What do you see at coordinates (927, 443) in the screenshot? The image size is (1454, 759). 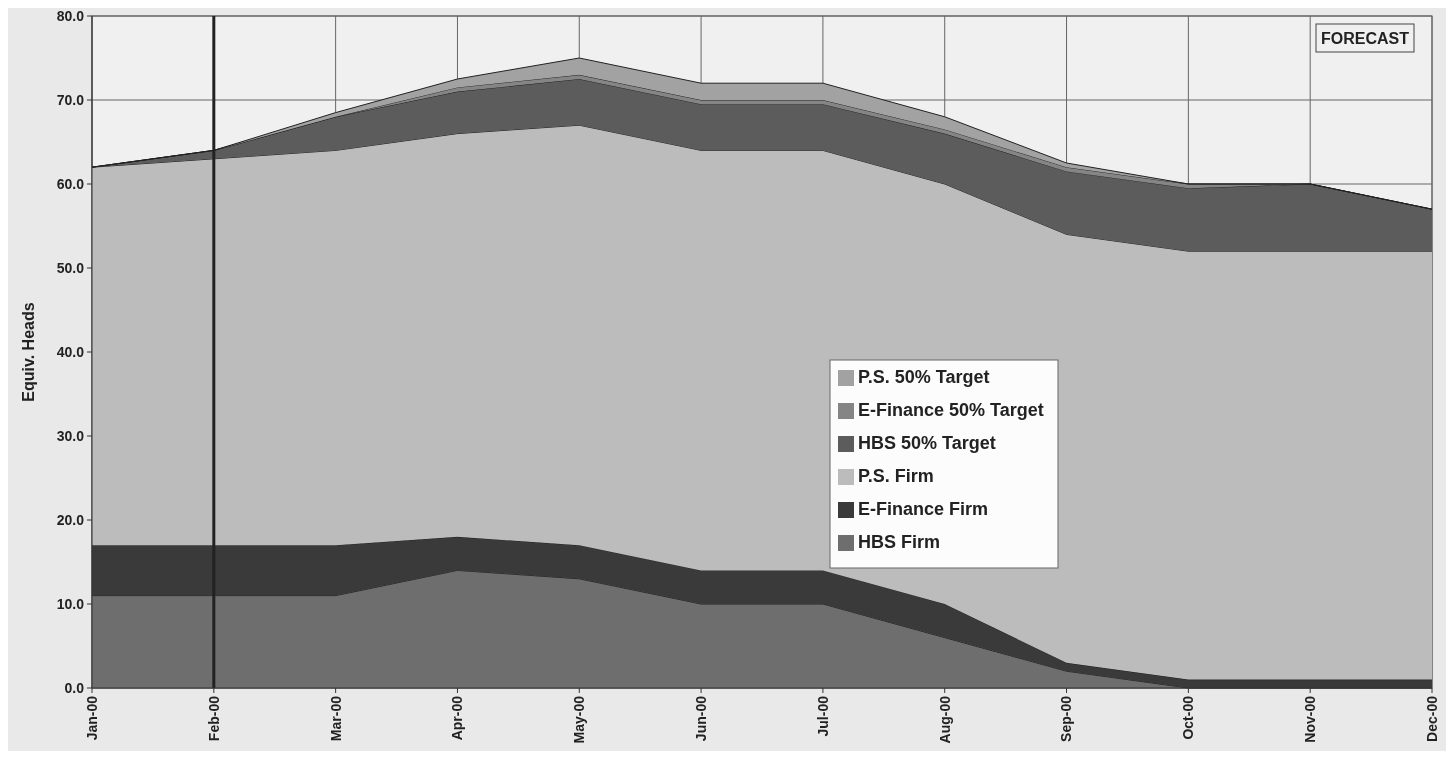 I see `legend-label: HBS 50% Target` at bounding box center [927, 443].